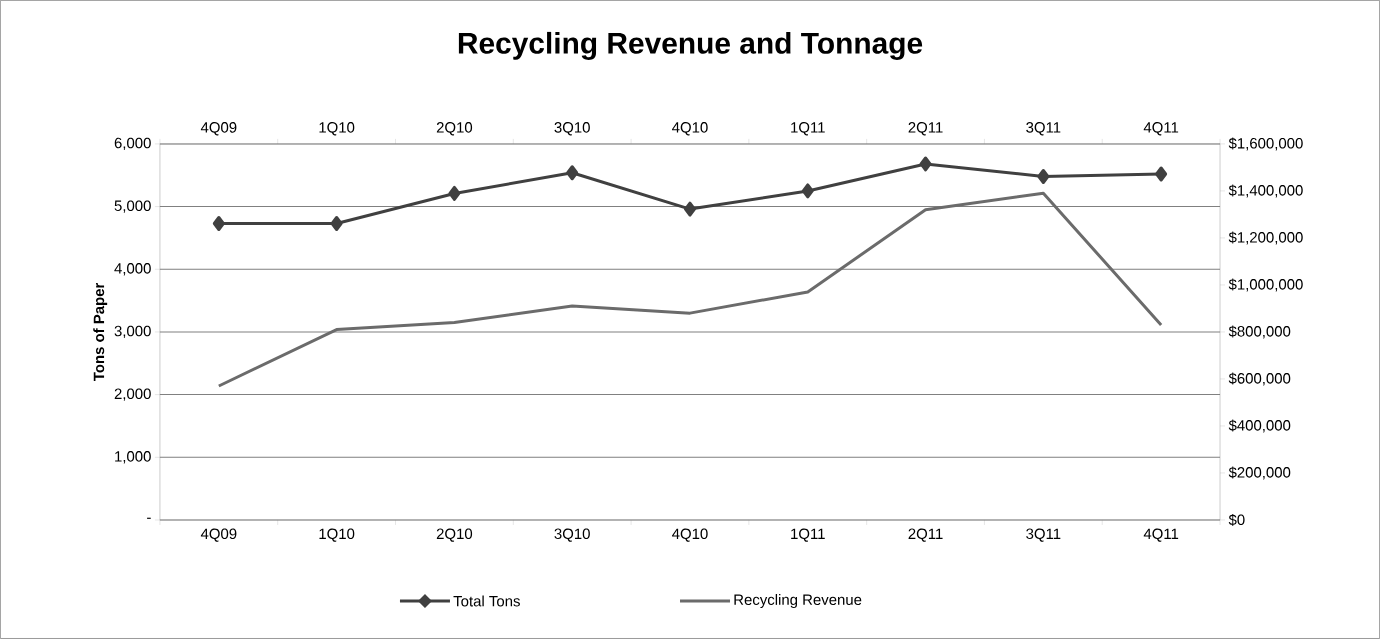  I want to click on category-label: 4Q10, so click(690, 535).